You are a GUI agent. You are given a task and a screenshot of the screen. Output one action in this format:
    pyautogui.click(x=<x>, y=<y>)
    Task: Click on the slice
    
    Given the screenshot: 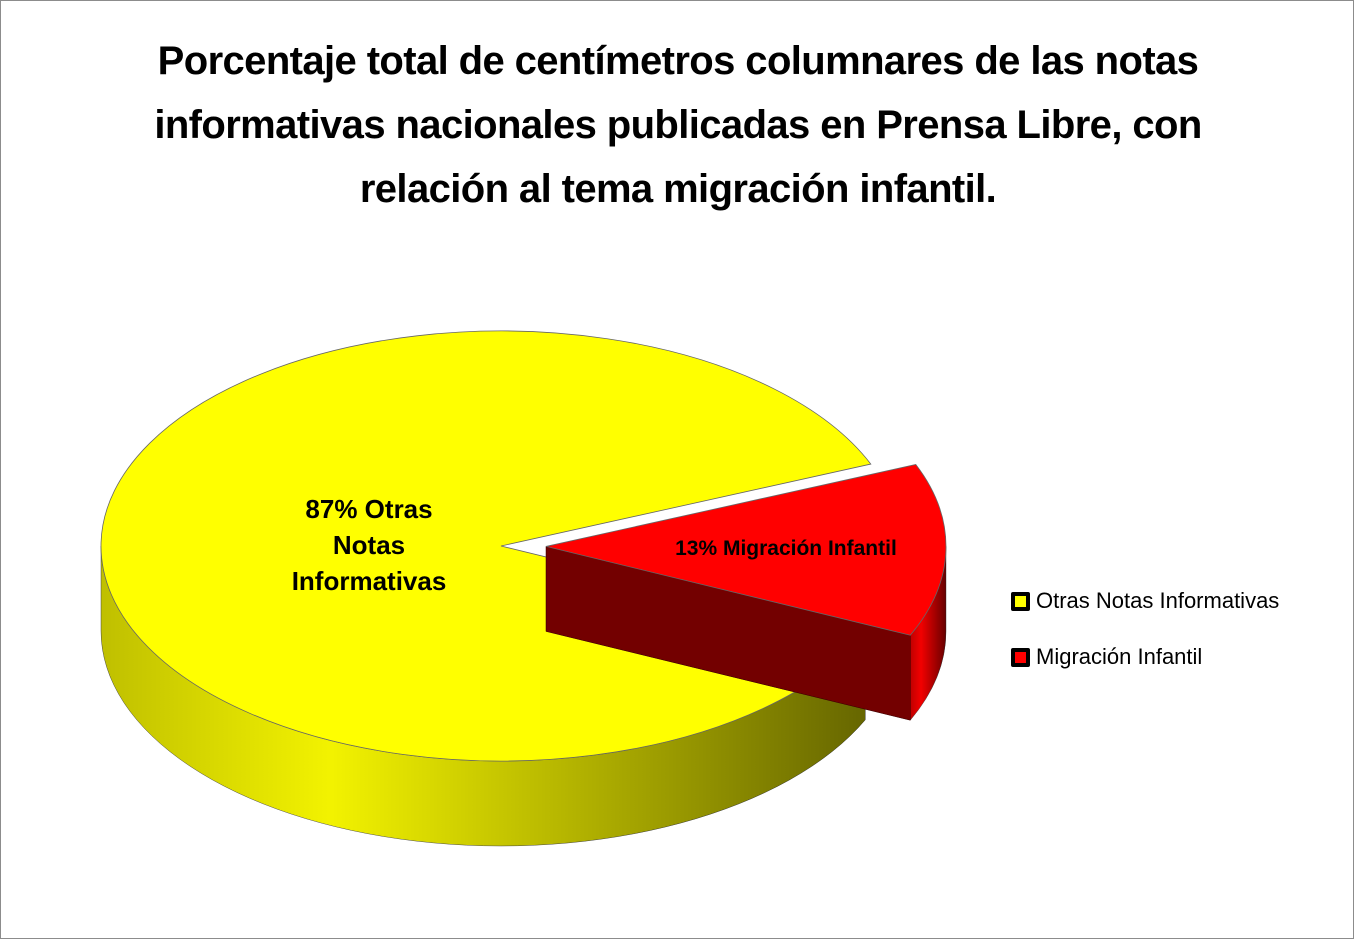 What is the action you would take?
    pyautogui.click(x=746, y=550)
    